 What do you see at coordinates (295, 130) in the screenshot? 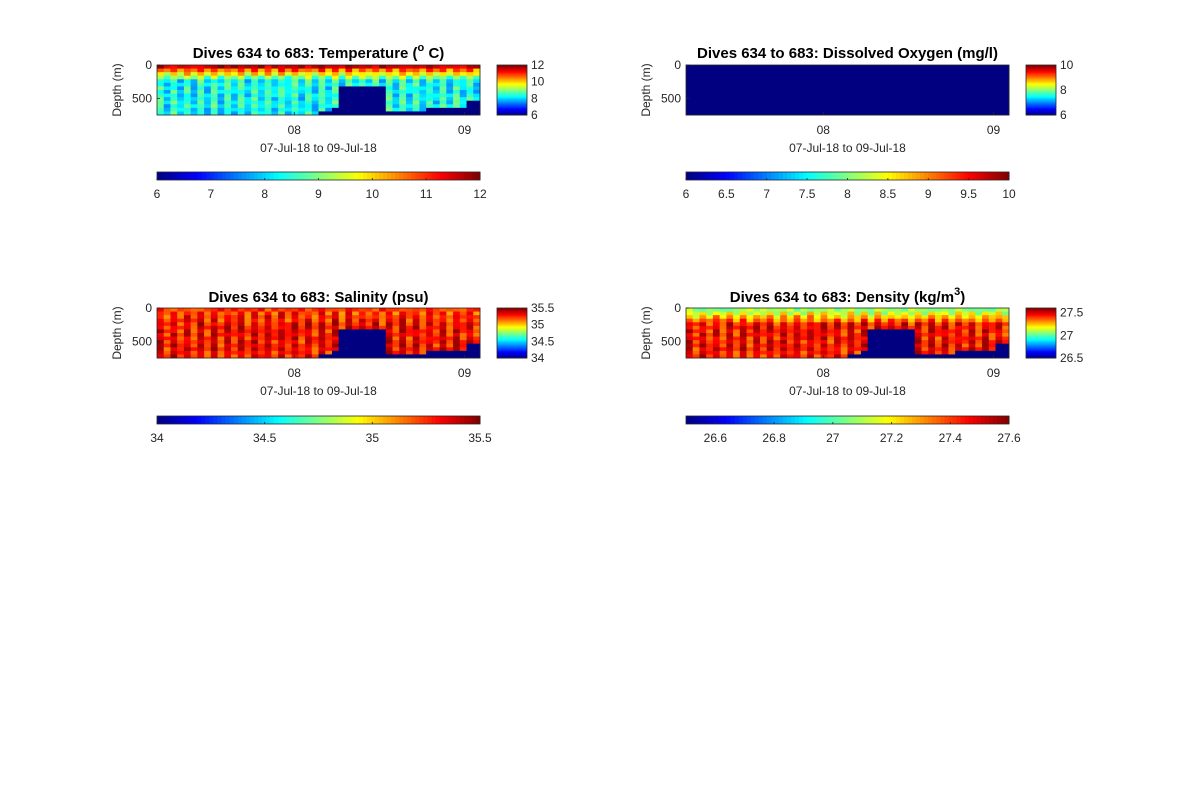
I see `x-tick-label: 08` at bounding box center [295, 130].